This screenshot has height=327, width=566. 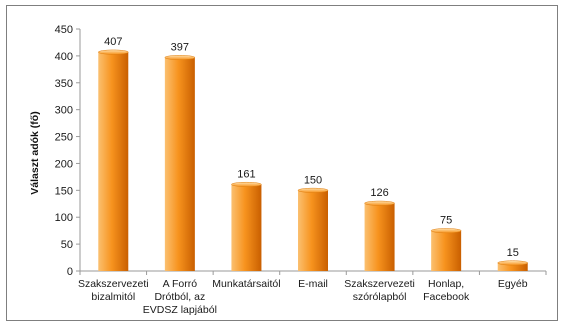 I want to click on x-tick-label: Egyéb, so click(x=513, y=284).